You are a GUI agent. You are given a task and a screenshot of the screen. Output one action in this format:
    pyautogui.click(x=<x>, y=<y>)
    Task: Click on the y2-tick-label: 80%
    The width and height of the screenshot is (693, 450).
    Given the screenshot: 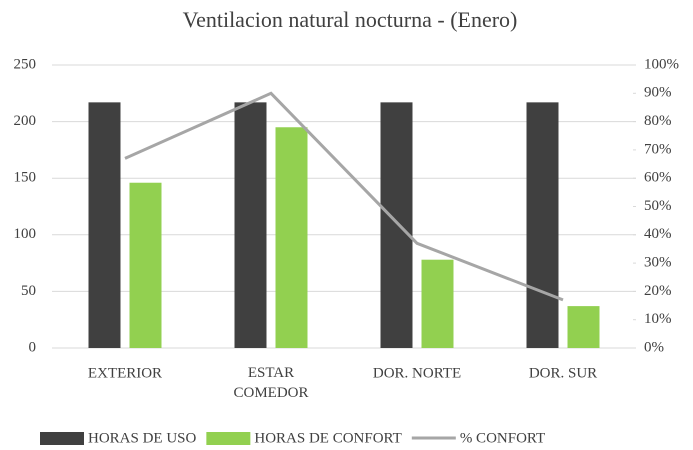 What is the action you would take?
    pyautogui.click(x=658, y=121)
    